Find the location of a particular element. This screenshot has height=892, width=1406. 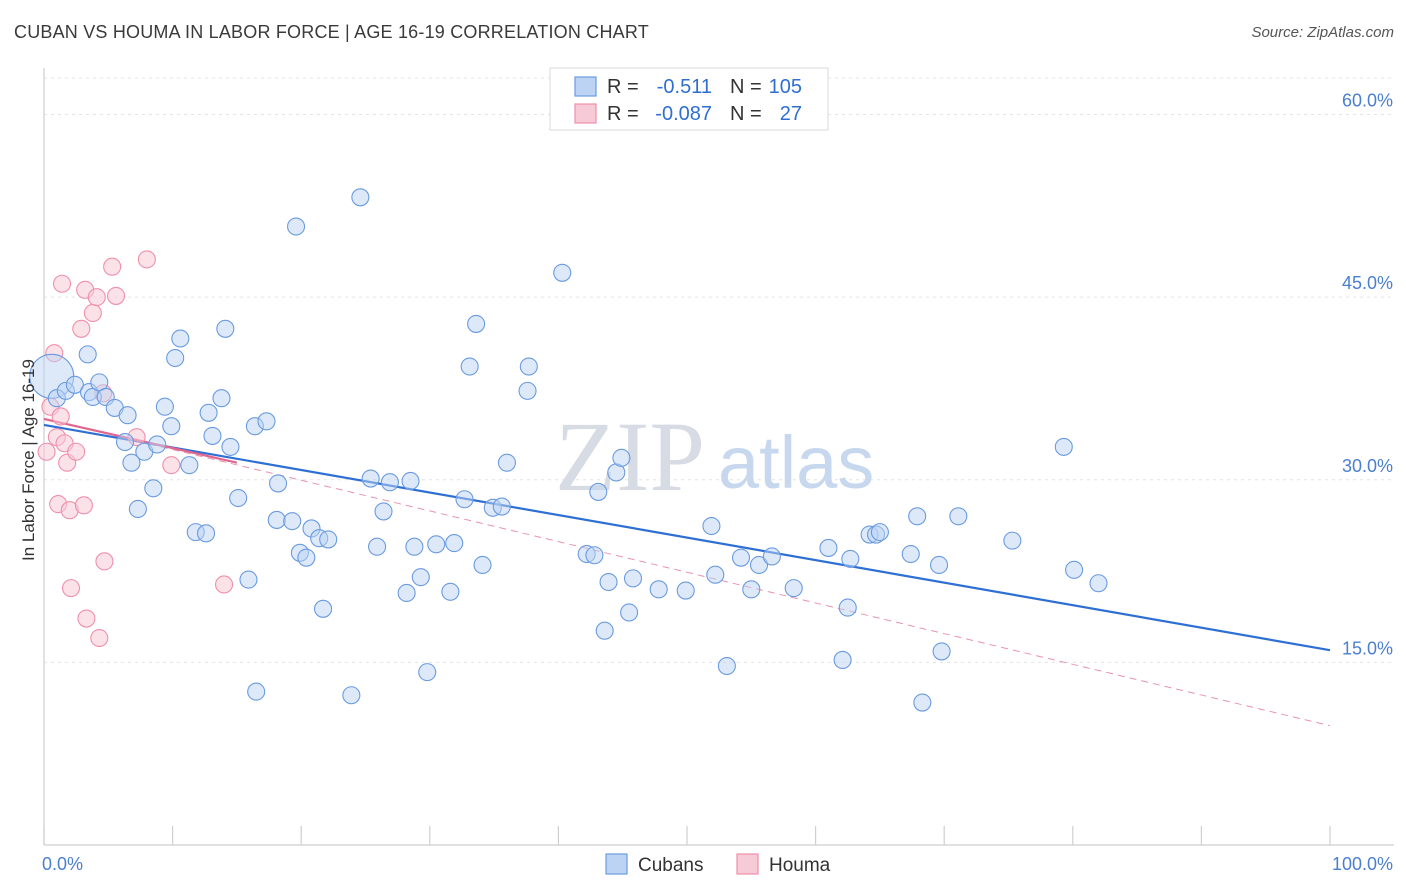

legend-swatch-cubans is located at coordinates (616, 864).